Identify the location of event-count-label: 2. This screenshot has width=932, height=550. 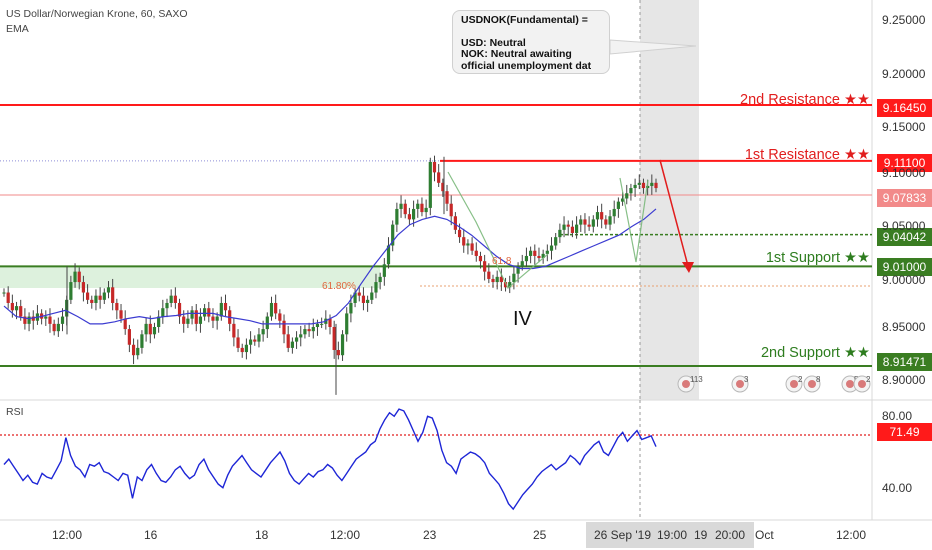
(868, 379).